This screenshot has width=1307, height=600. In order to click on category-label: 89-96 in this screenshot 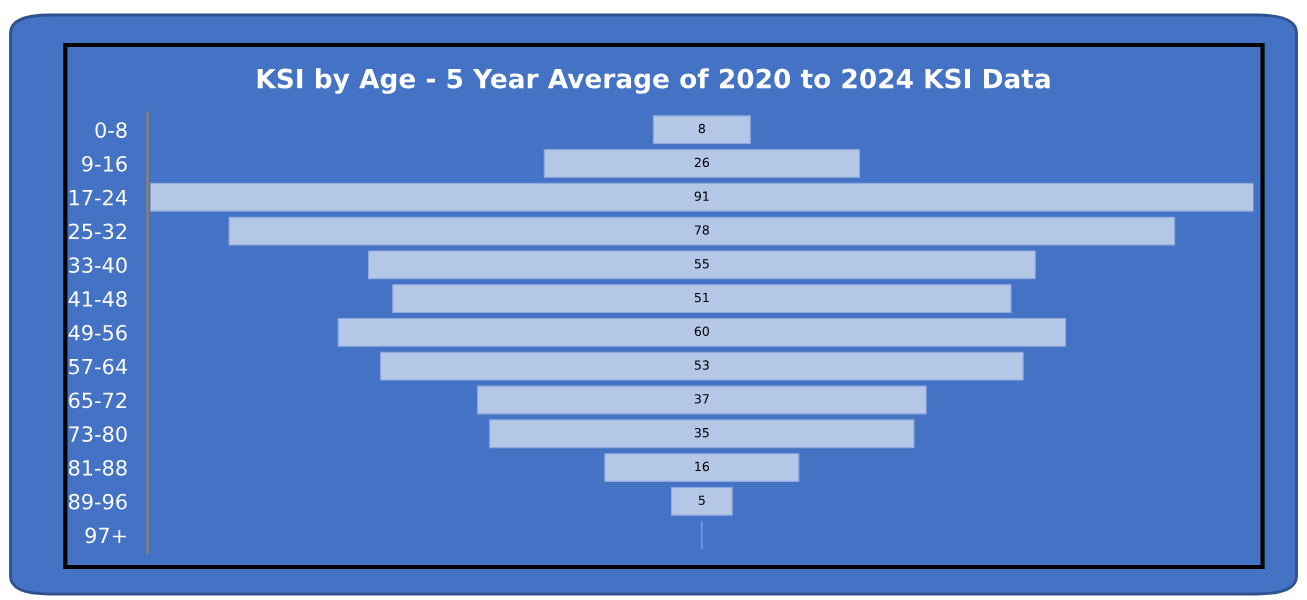, I will do `click(97, 501)`.